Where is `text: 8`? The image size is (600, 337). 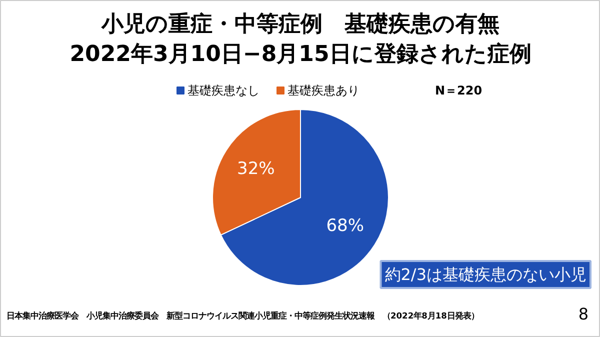 text: 8 is located at coordinates (583, 314).